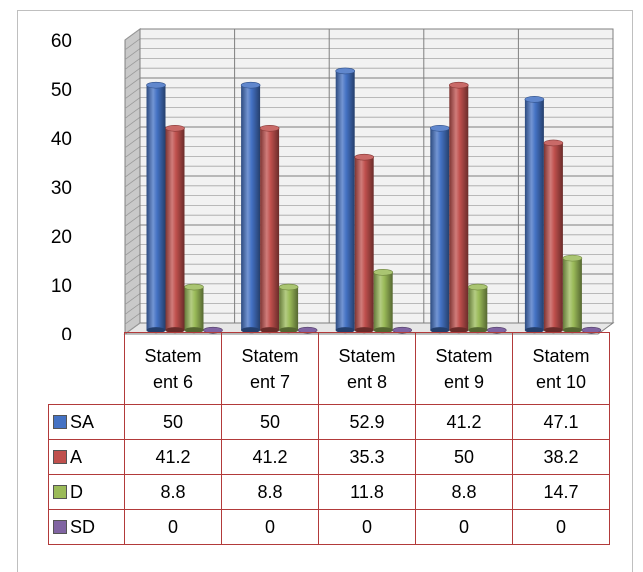 The image size is (643, 572). Describe the element at coordinates (76, 456) in the screenshot. I see `legend-label: A` at that location.